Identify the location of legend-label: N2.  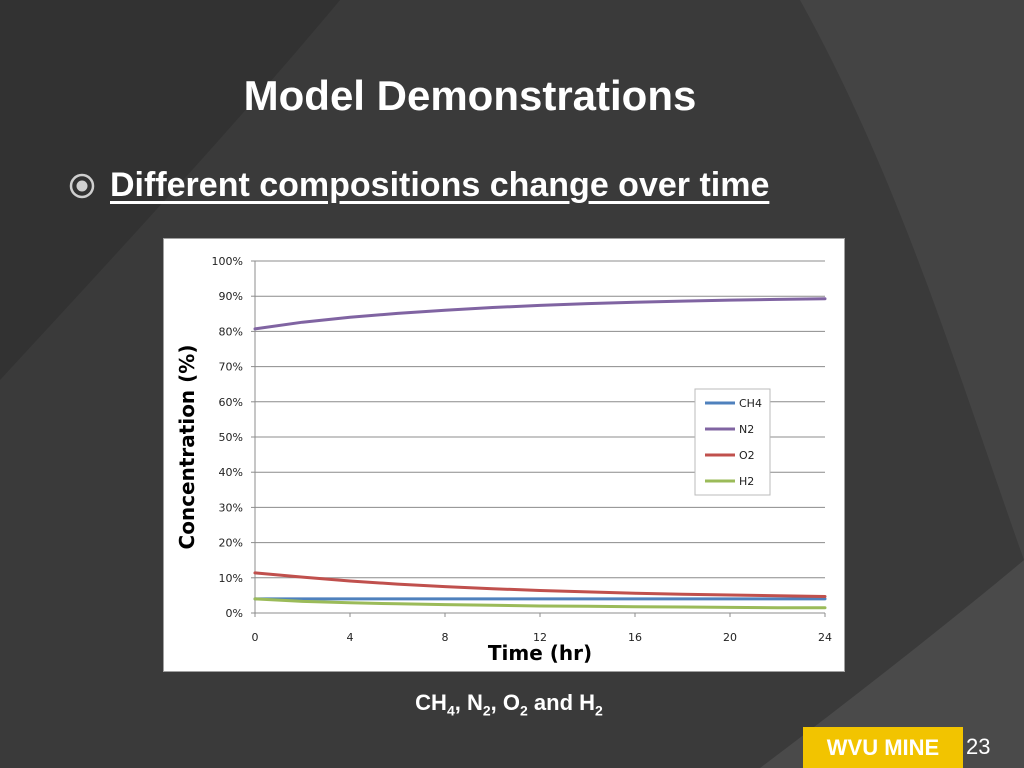
(746, 429).